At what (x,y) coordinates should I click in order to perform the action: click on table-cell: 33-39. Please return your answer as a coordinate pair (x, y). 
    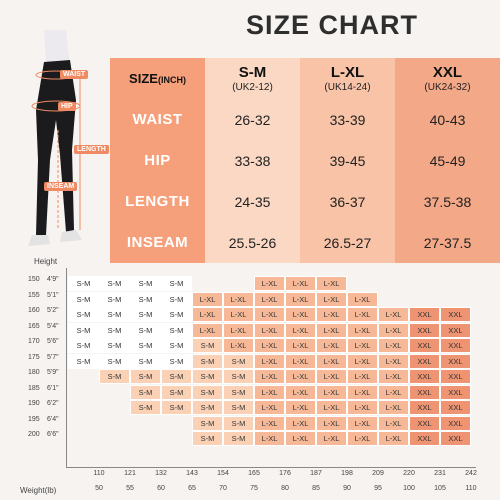
    Looking at the image, I should click on (347, 119).